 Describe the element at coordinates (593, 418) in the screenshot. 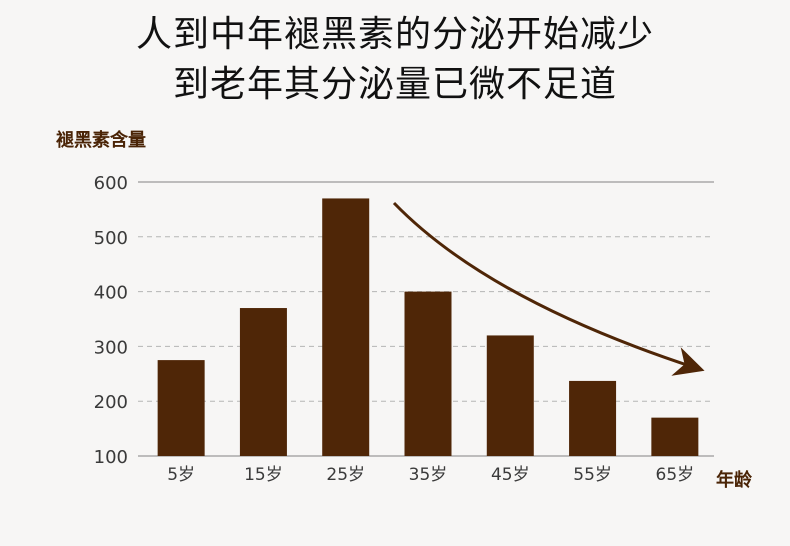

I see `bar-55岁` at that location.